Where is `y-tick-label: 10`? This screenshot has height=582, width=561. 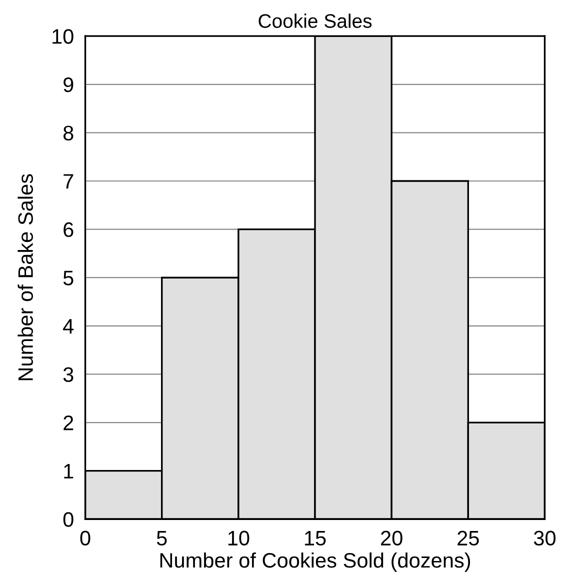 y-tick-label: 10 is located at coordinates (63, 36).